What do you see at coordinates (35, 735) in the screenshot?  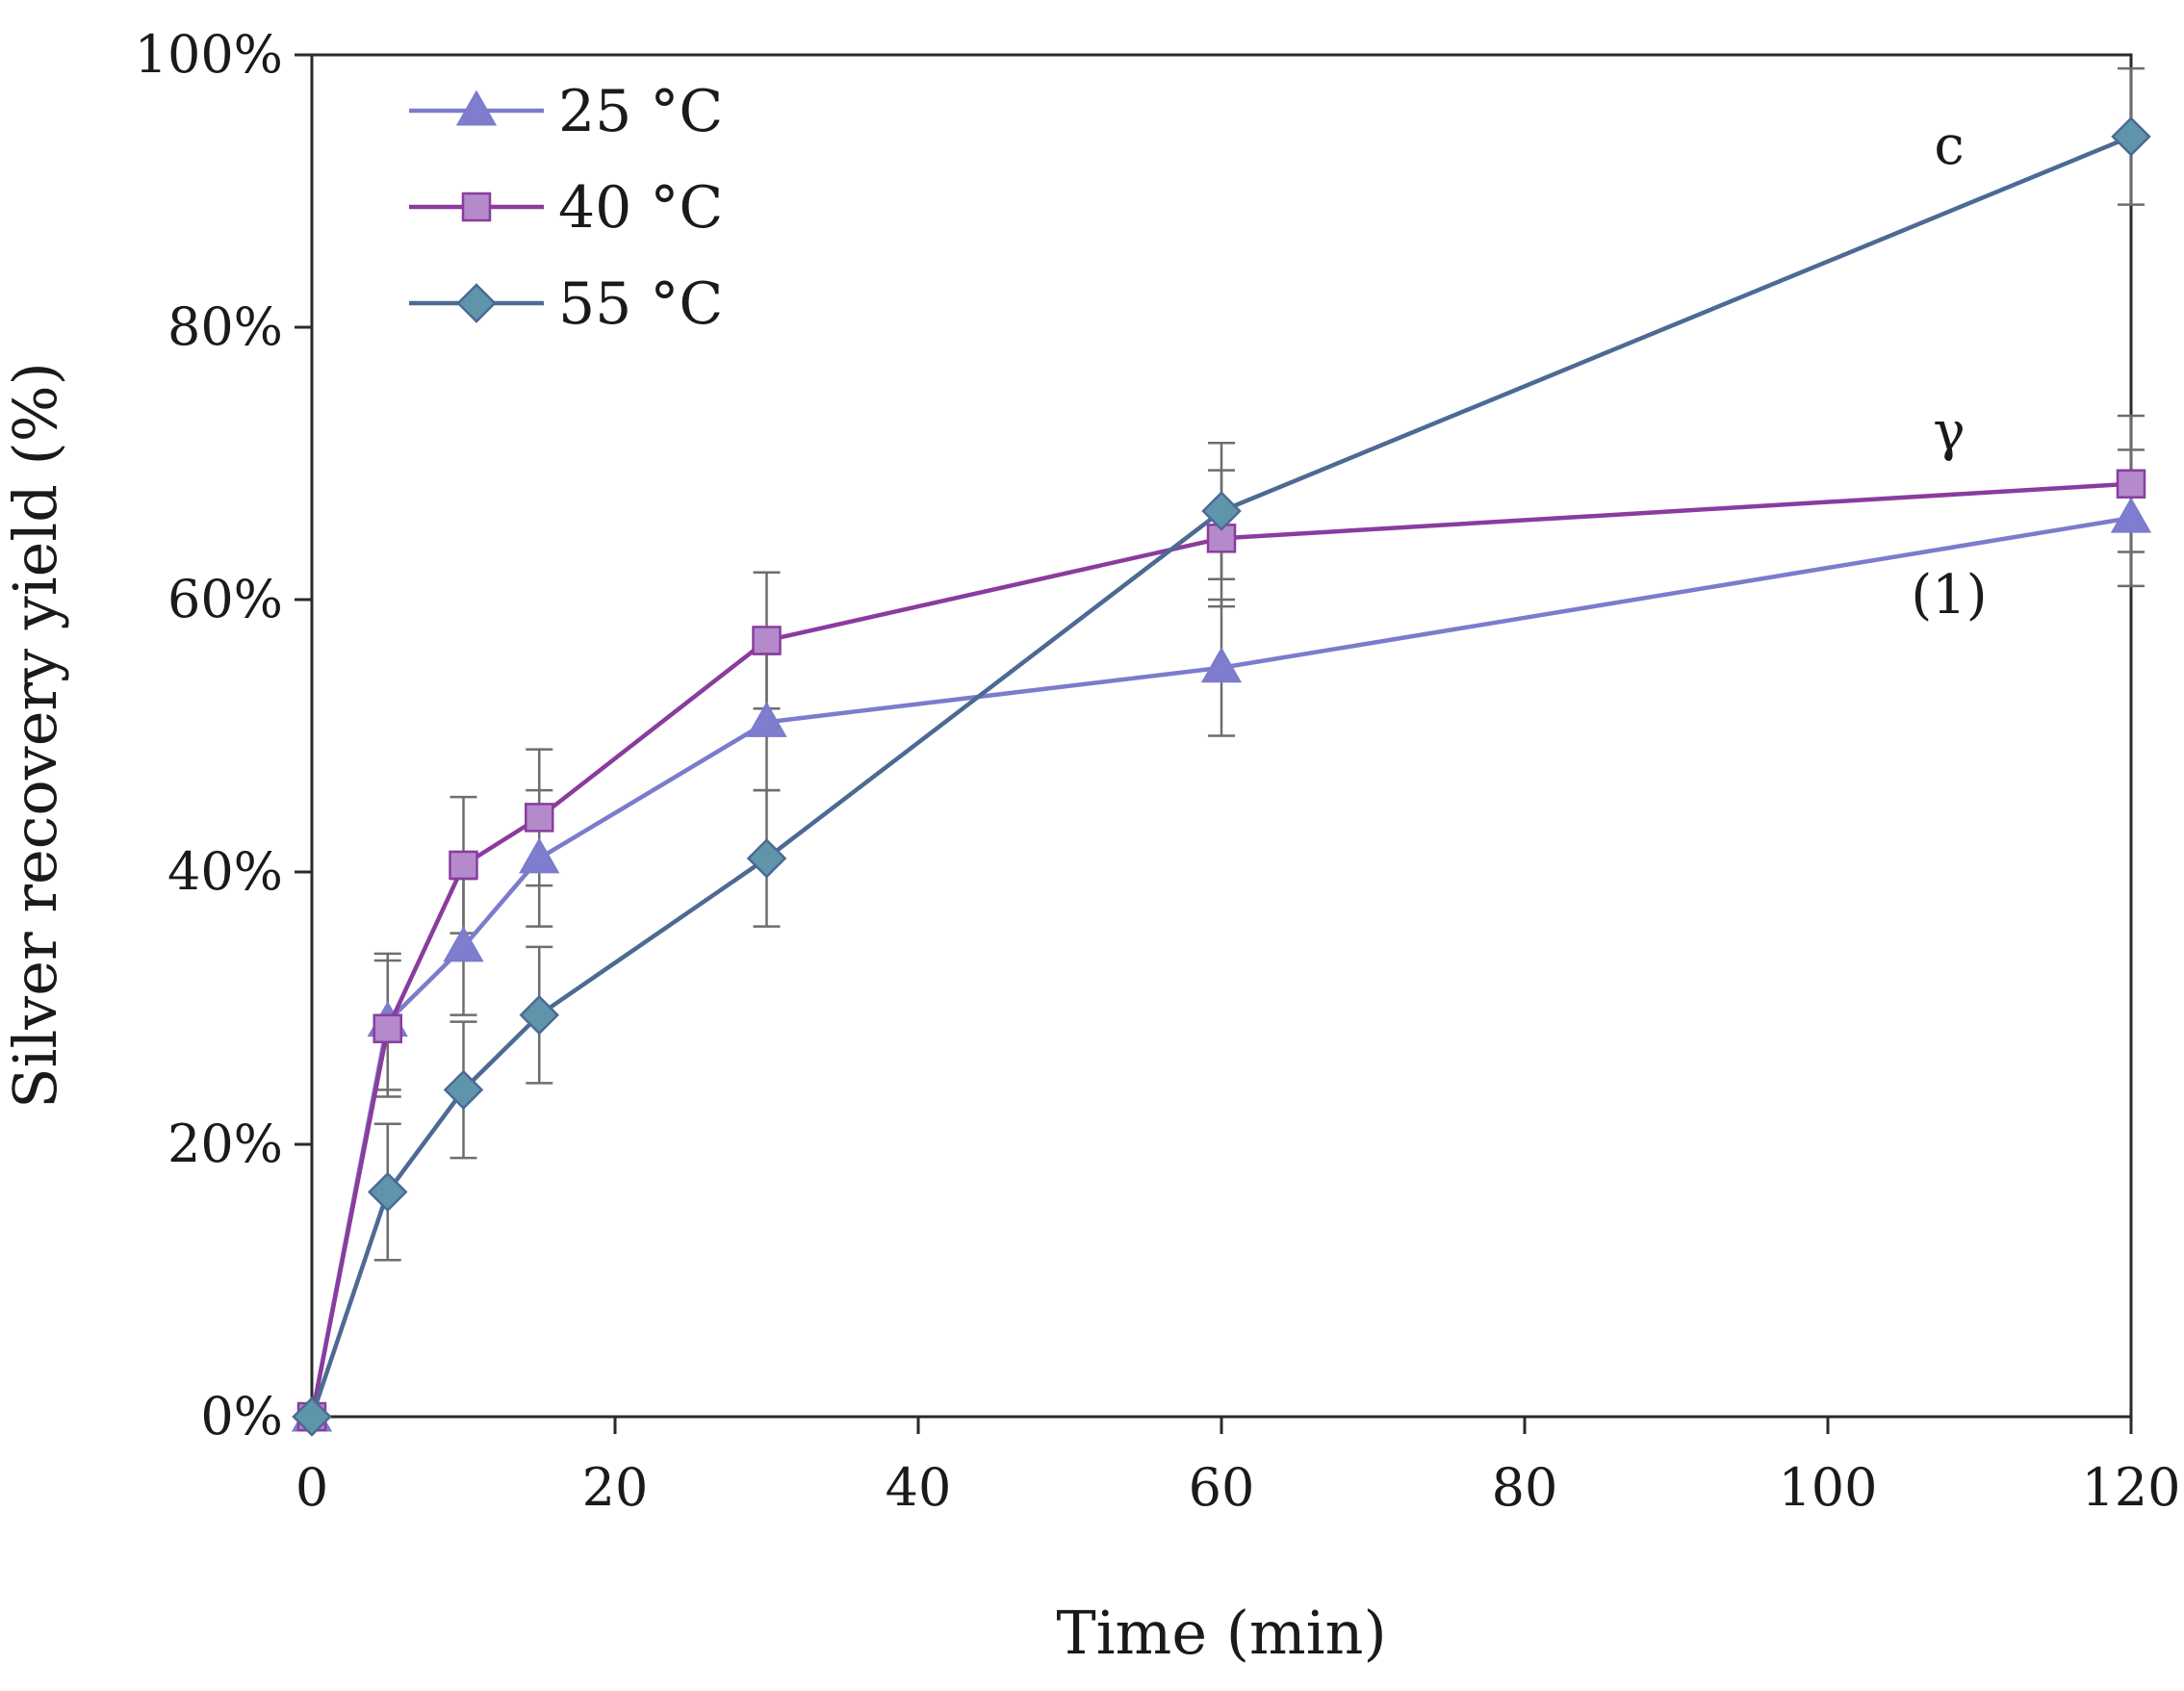 I see `y-axis-title: Silver recovery yield (%)` at bounding box center [35, 735].